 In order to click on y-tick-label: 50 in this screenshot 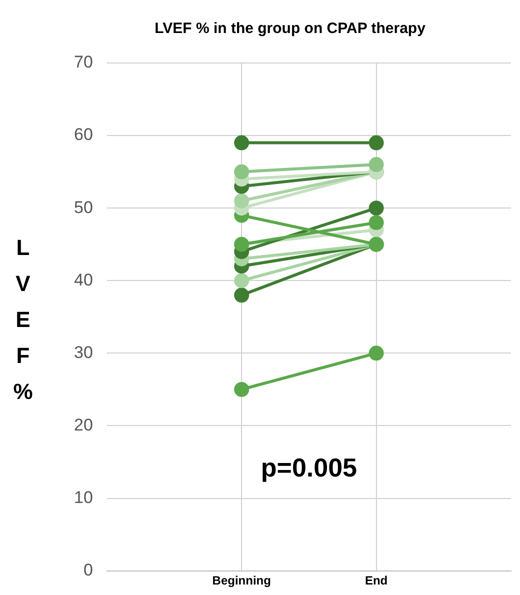, I will do `click(83, 207)`.